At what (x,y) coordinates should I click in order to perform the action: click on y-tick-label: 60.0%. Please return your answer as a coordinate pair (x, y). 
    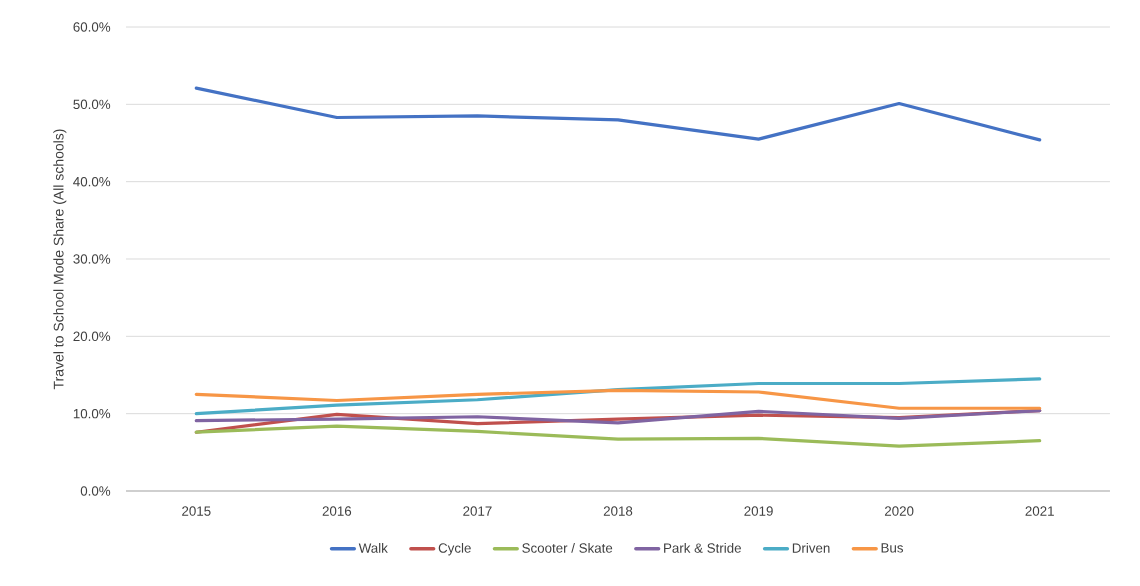
    Looking at the image, I should click on (92, 27).